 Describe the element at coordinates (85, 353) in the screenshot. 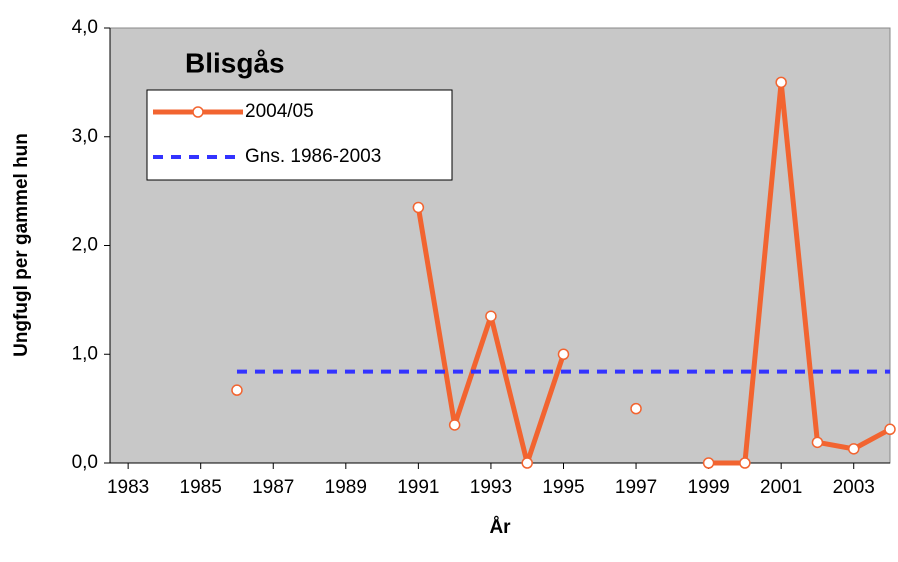

I see `y-tick-label: 1,0` at that location.